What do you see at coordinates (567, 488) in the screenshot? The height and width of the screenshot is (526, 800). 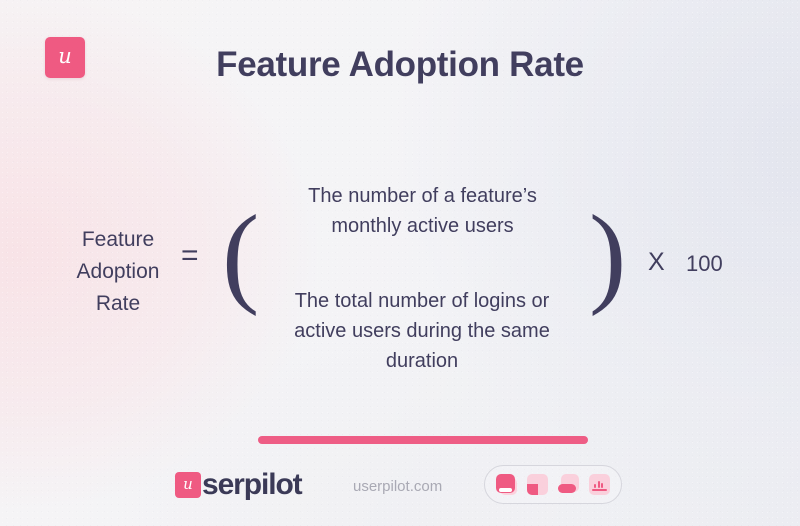 I see `banner-icon-bar` at bounding box center [567, 488].